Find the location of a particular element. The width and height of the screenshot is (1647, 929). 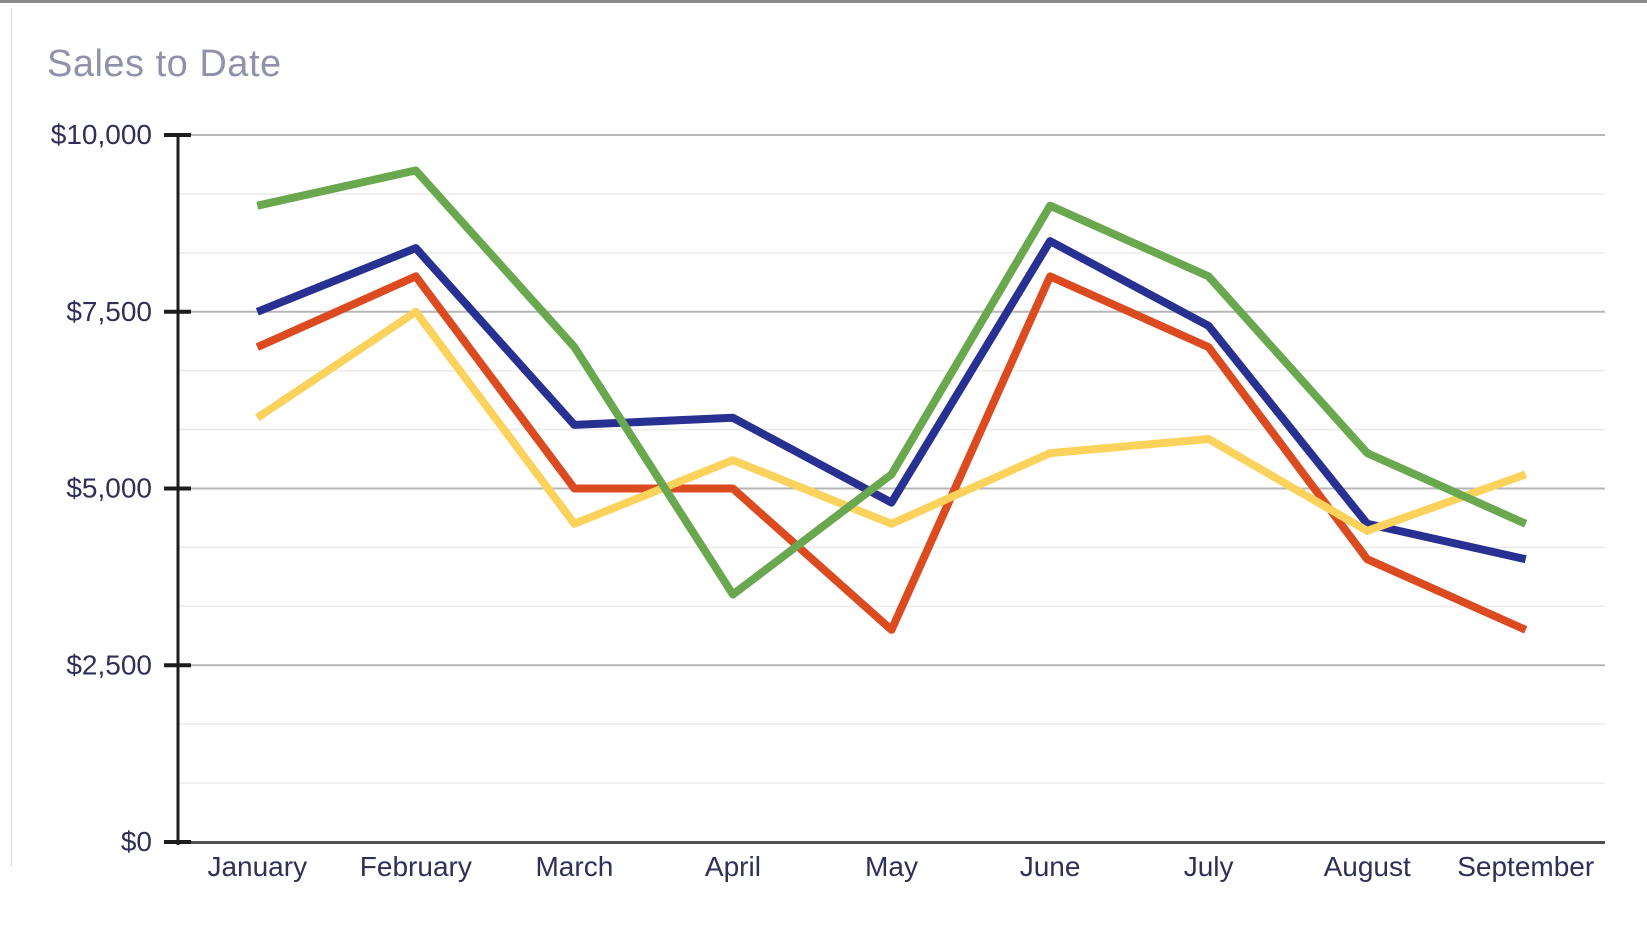

x-axis-label: June is located at coordinates (1050, 866).